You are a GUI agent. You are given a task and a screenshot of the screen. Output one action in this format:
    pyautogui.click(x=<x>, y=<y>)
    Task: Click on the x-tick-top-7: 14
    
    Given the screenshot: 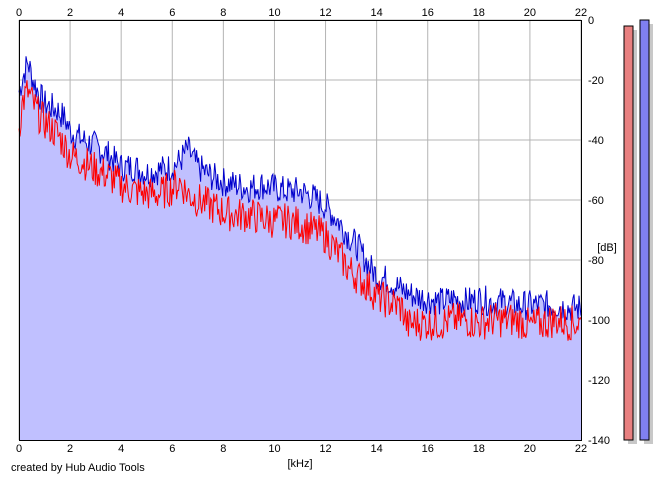 What is the action you would take?
    pyautogui.click(x=377, y=13)
    